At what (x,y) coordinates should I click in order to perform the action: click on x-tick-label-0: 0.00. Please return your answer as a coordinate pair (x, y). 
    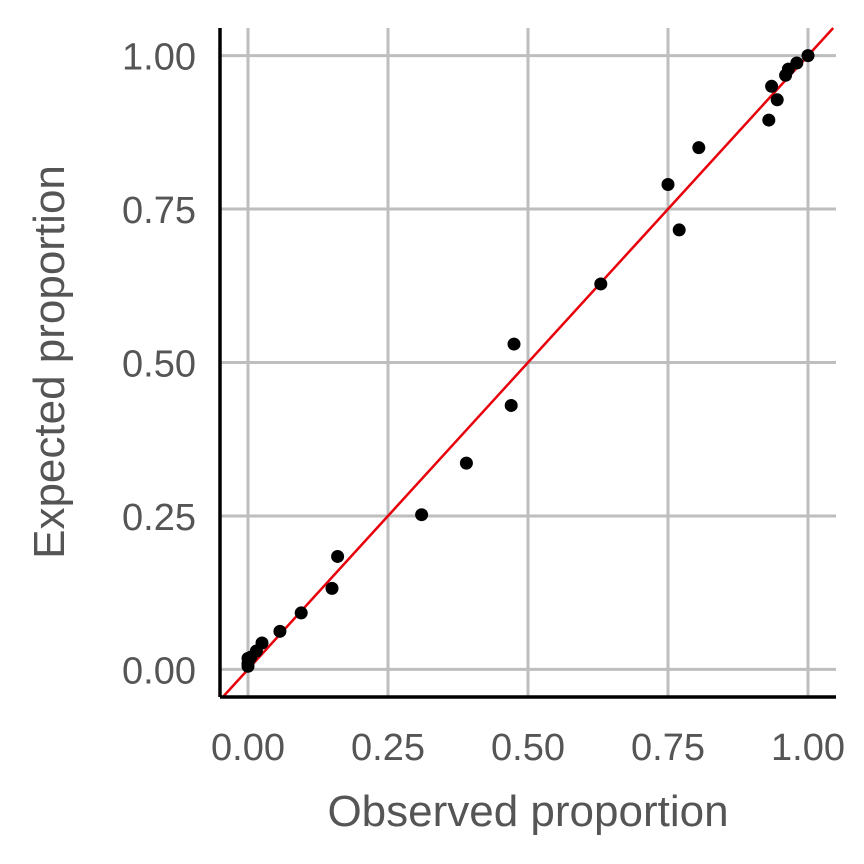
    Looking at the image, I should click on (248, 748).